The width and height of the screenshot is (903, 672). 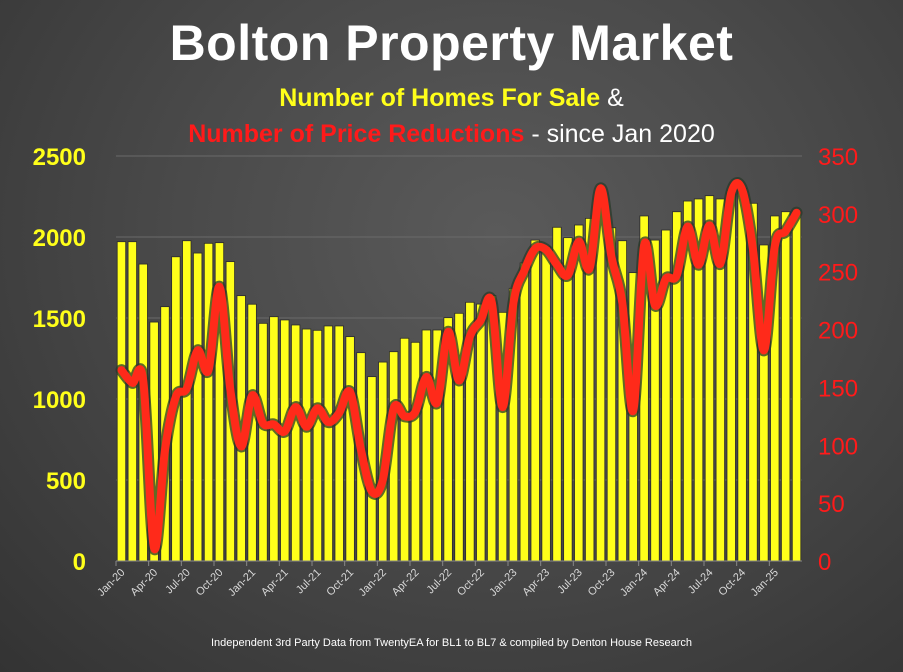 I want to click on x-axis-tick-label: Jul-22, so click(x=440, y=582).